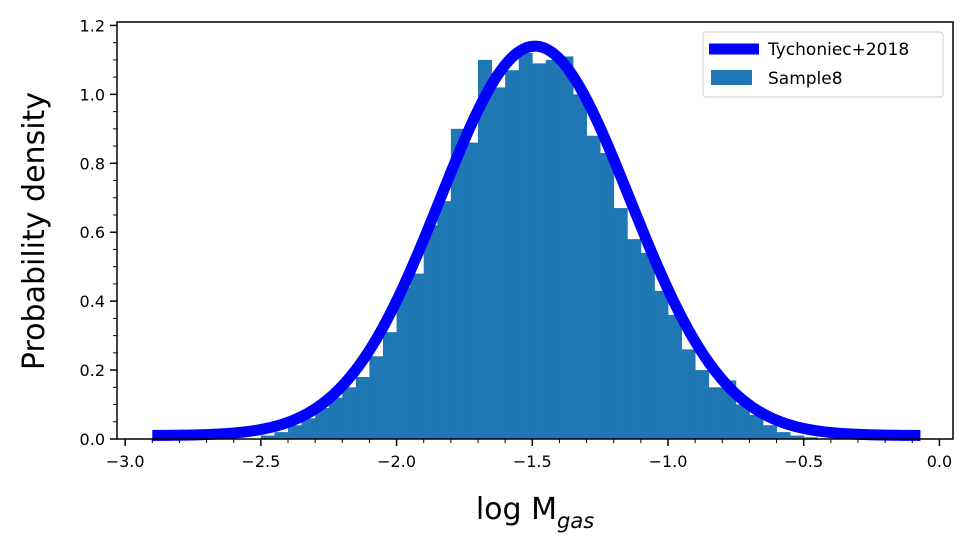  What do you see at coordinates (92, 232) in the screenshot?
I see `y-tick-label: 0.6` at bounding box center [92, 232].